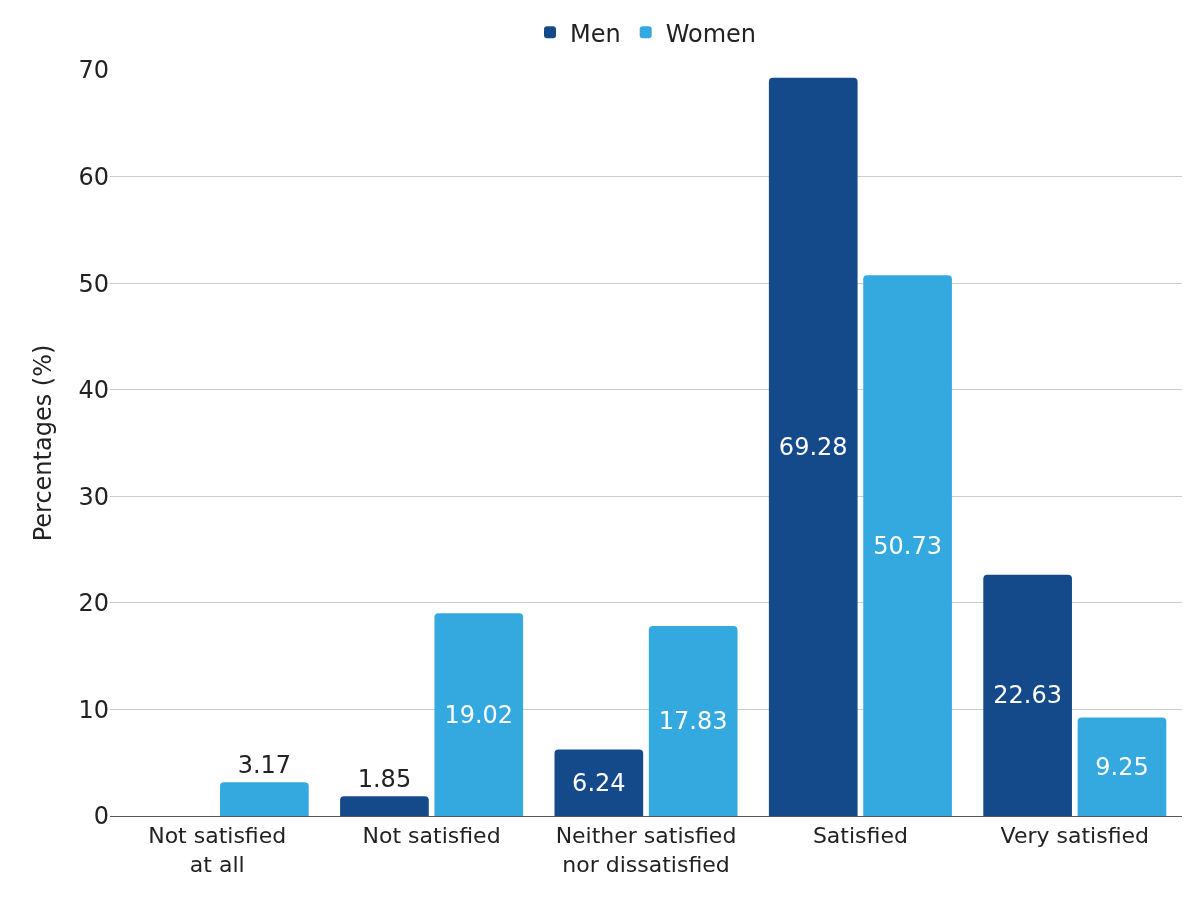 The width and height of the screenshot is (1190, 906). I want to click on data-label: 3.17, so click(264, 765).